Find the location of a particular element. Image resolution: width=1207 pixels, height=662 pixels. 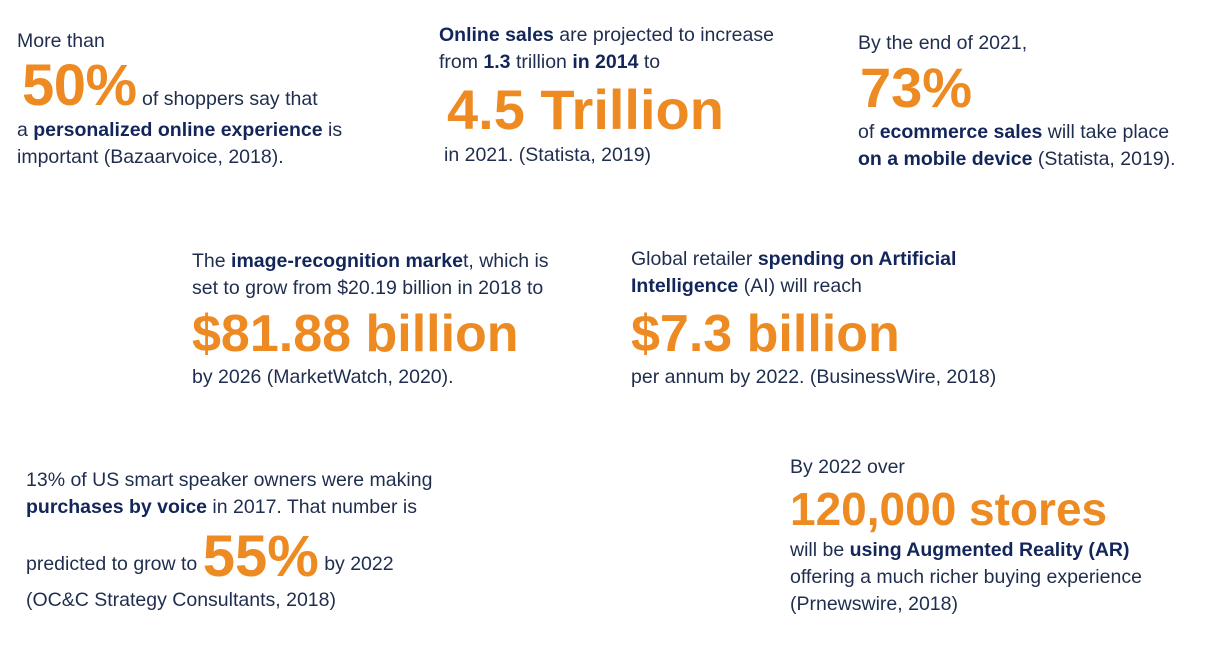

stat-text: will be is located at coordinates (820, 550).